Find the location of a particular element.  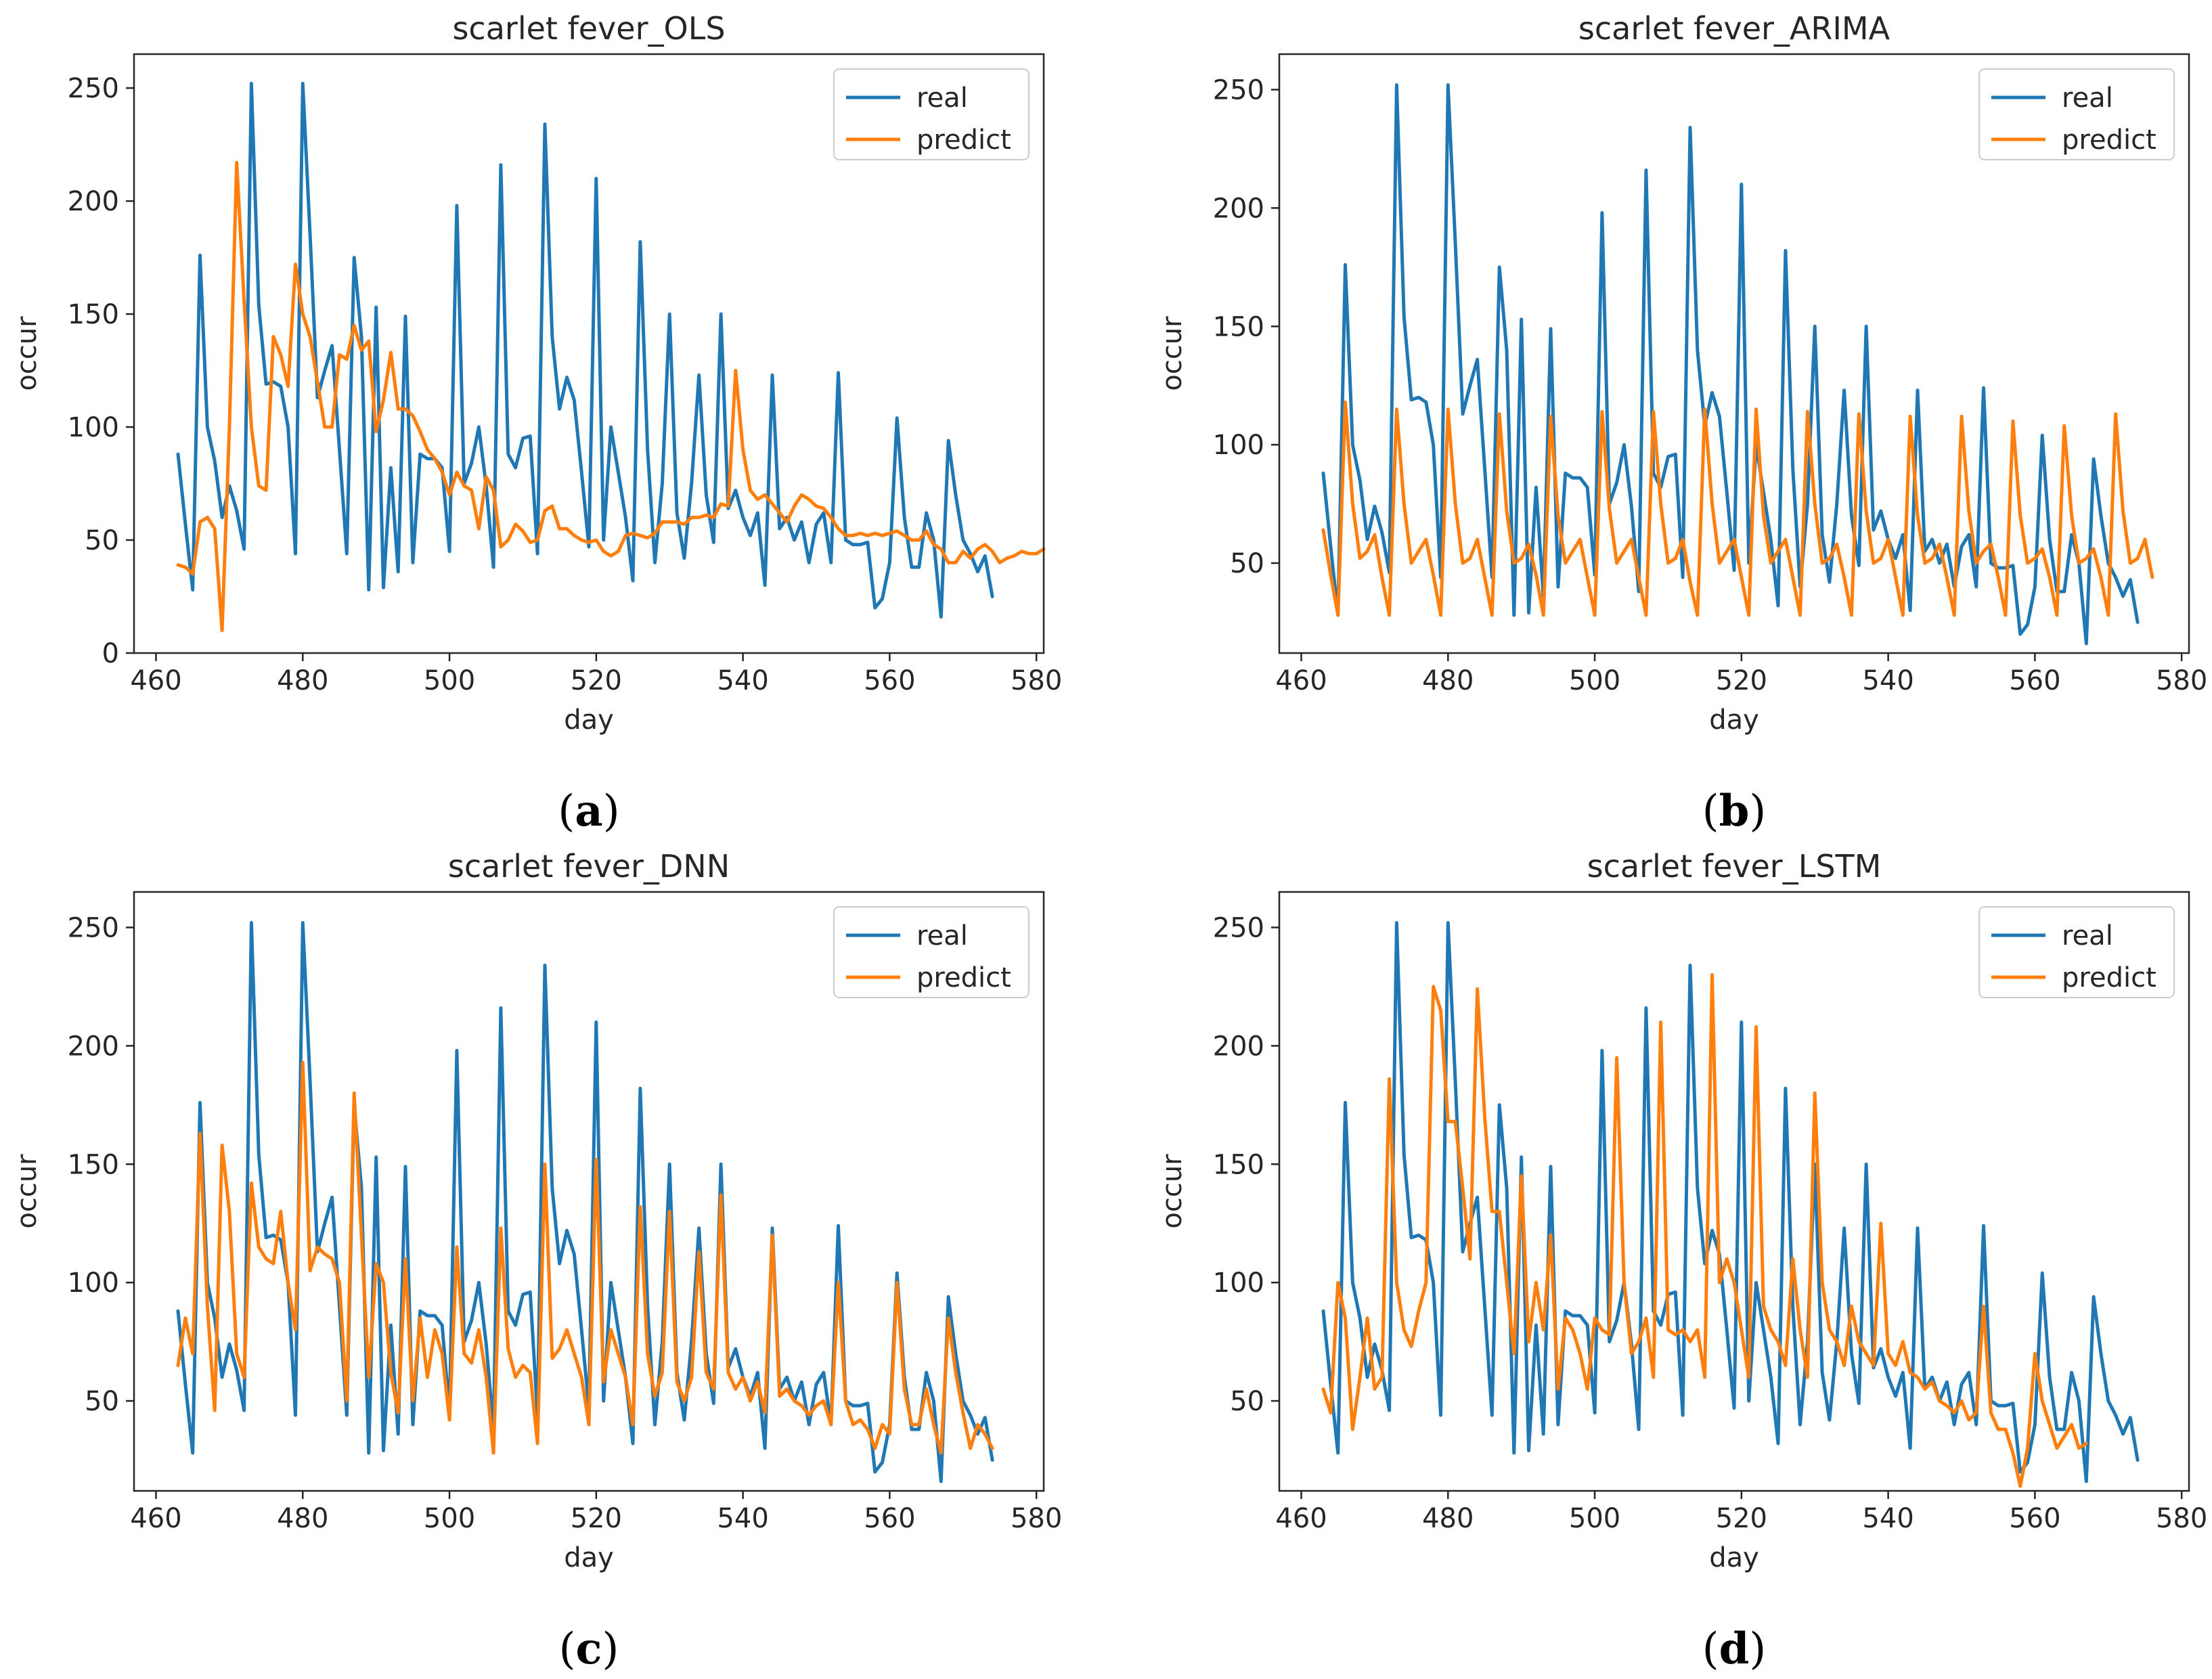

y-tick-label: 0 is located at coordinates (110, 653).